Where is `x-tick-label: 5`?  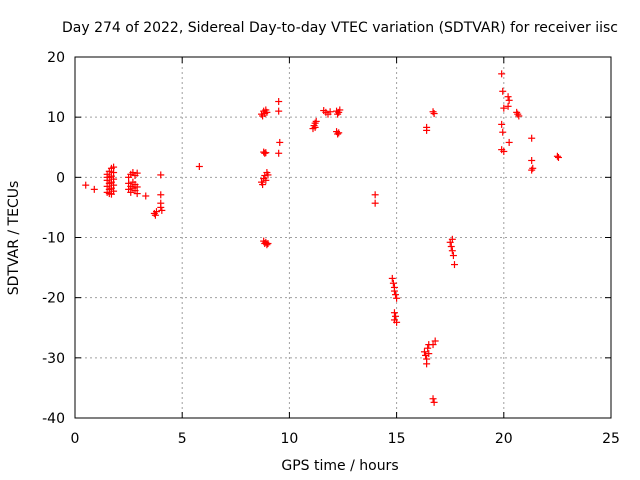
x-tick-label: 5 is located at coordinates (182, 439).